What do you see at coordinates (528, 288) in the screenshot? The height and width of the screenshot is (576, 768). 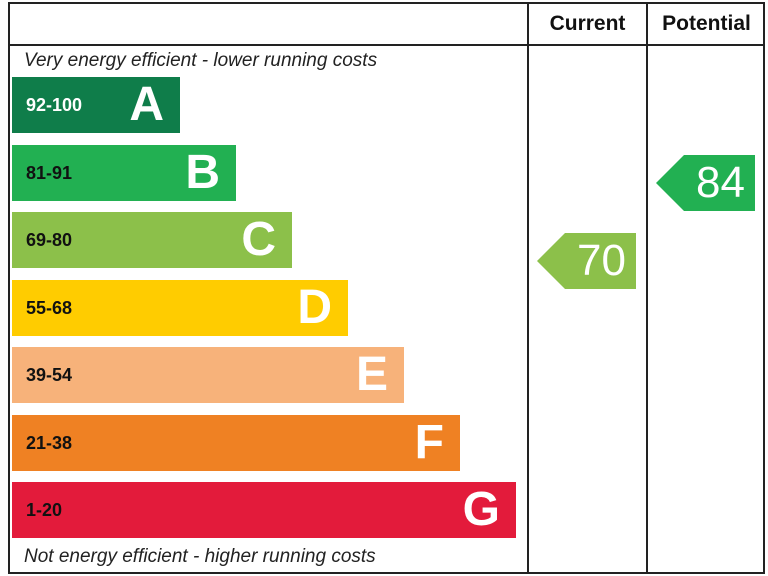 I see `column-divider-current` at bounding box center [528, 288].